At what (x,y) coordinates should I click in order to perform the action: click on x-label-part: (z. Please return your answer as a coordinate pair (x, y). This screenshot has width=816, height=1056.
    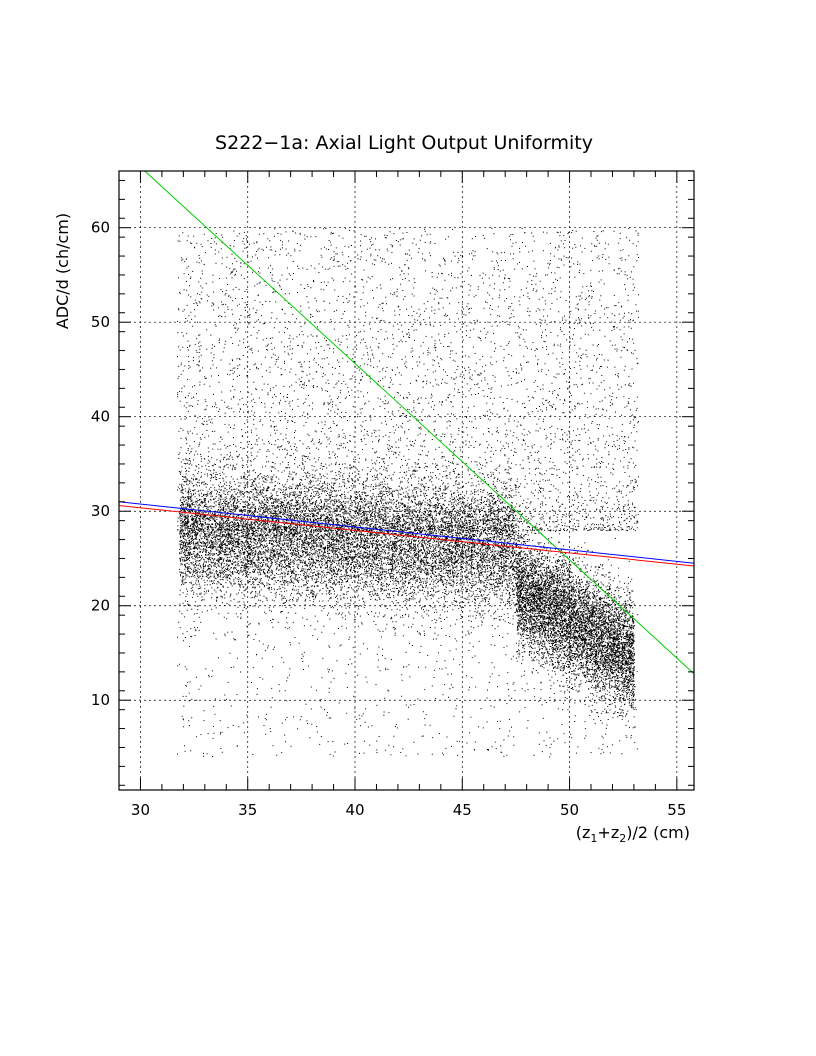
    Looking at the image, I should click on (583, 832).